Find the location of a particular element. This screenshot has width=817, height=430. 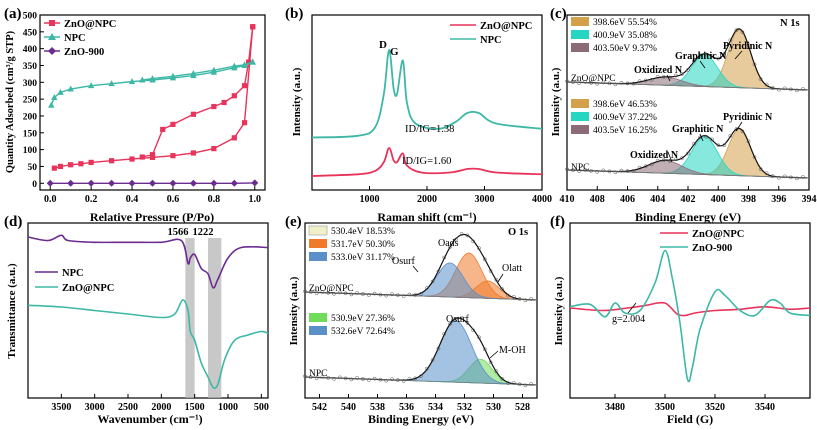

e-x-tick-label: 528 is located at coordinates (522, 407).